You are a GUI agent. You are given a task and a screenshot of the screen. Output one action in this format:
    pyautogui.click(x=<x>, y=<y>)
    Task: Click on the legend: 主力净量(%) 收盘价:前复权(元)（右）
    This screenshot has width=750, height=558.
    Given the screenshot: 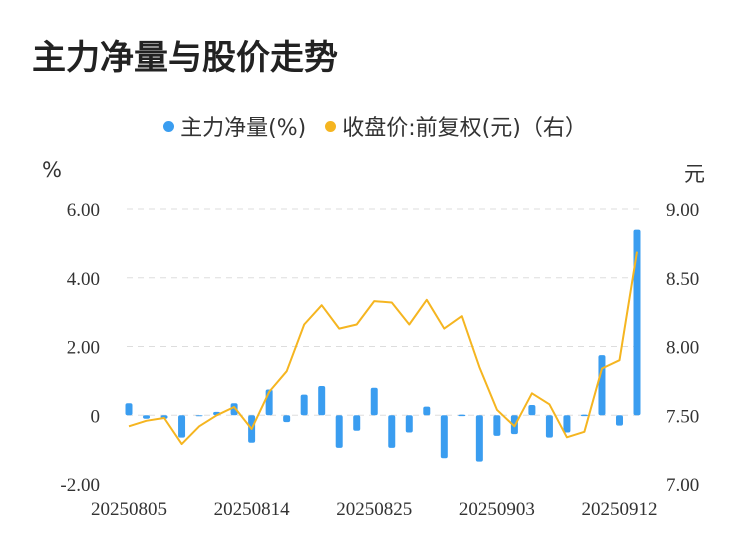 What is the action you would take?
    pyautogui.click(x=375, y=126)
    